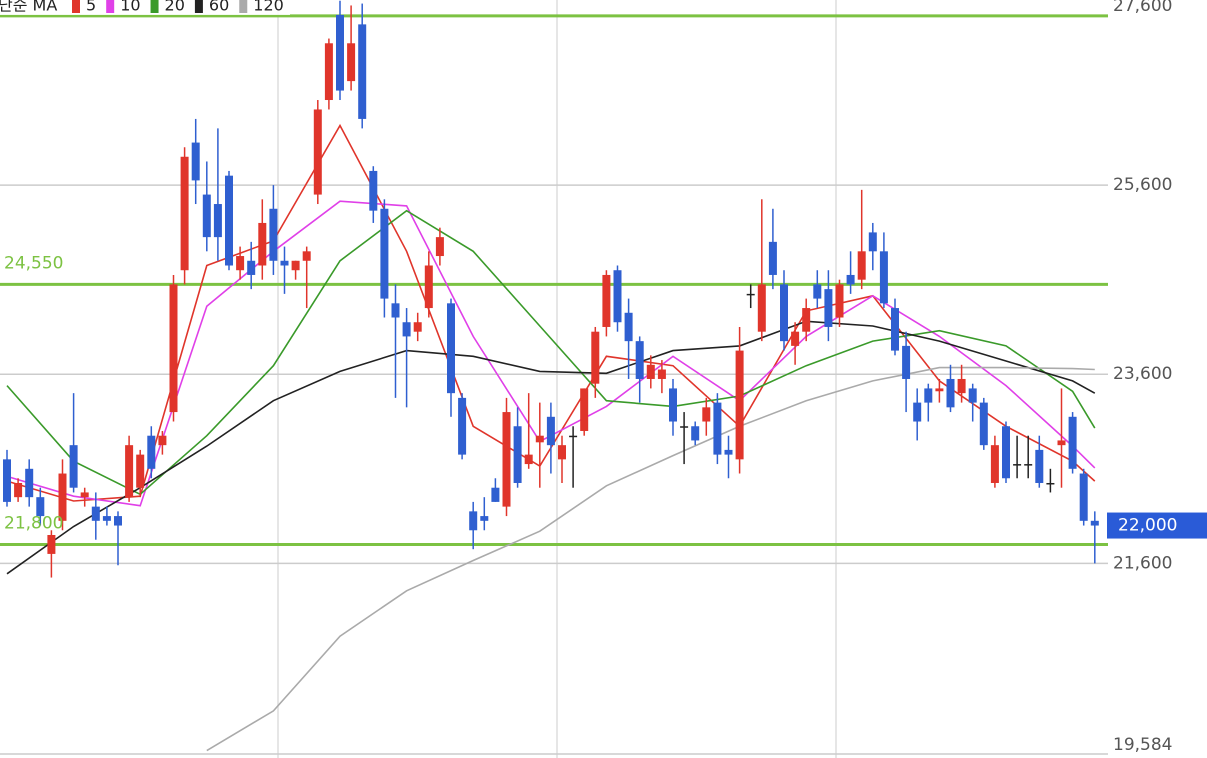  Describe the element at coordinates (130, 7) in the screenshot. I see `legend-label: 10` at that location.